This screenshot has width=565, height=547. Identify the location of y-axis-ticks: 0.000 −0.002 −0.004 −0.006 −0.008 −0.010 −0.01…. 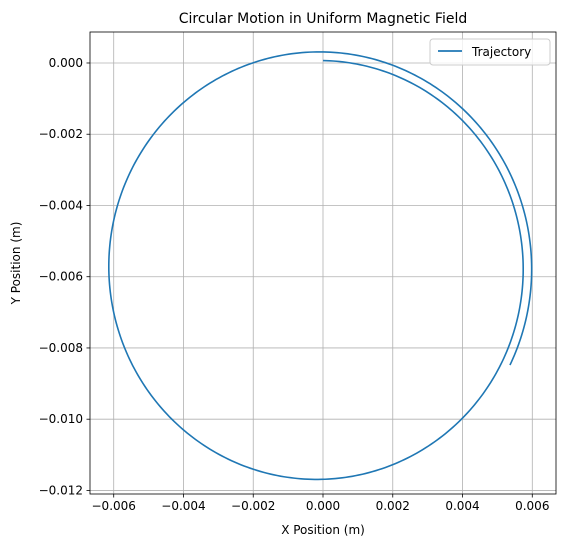
(64, 276).